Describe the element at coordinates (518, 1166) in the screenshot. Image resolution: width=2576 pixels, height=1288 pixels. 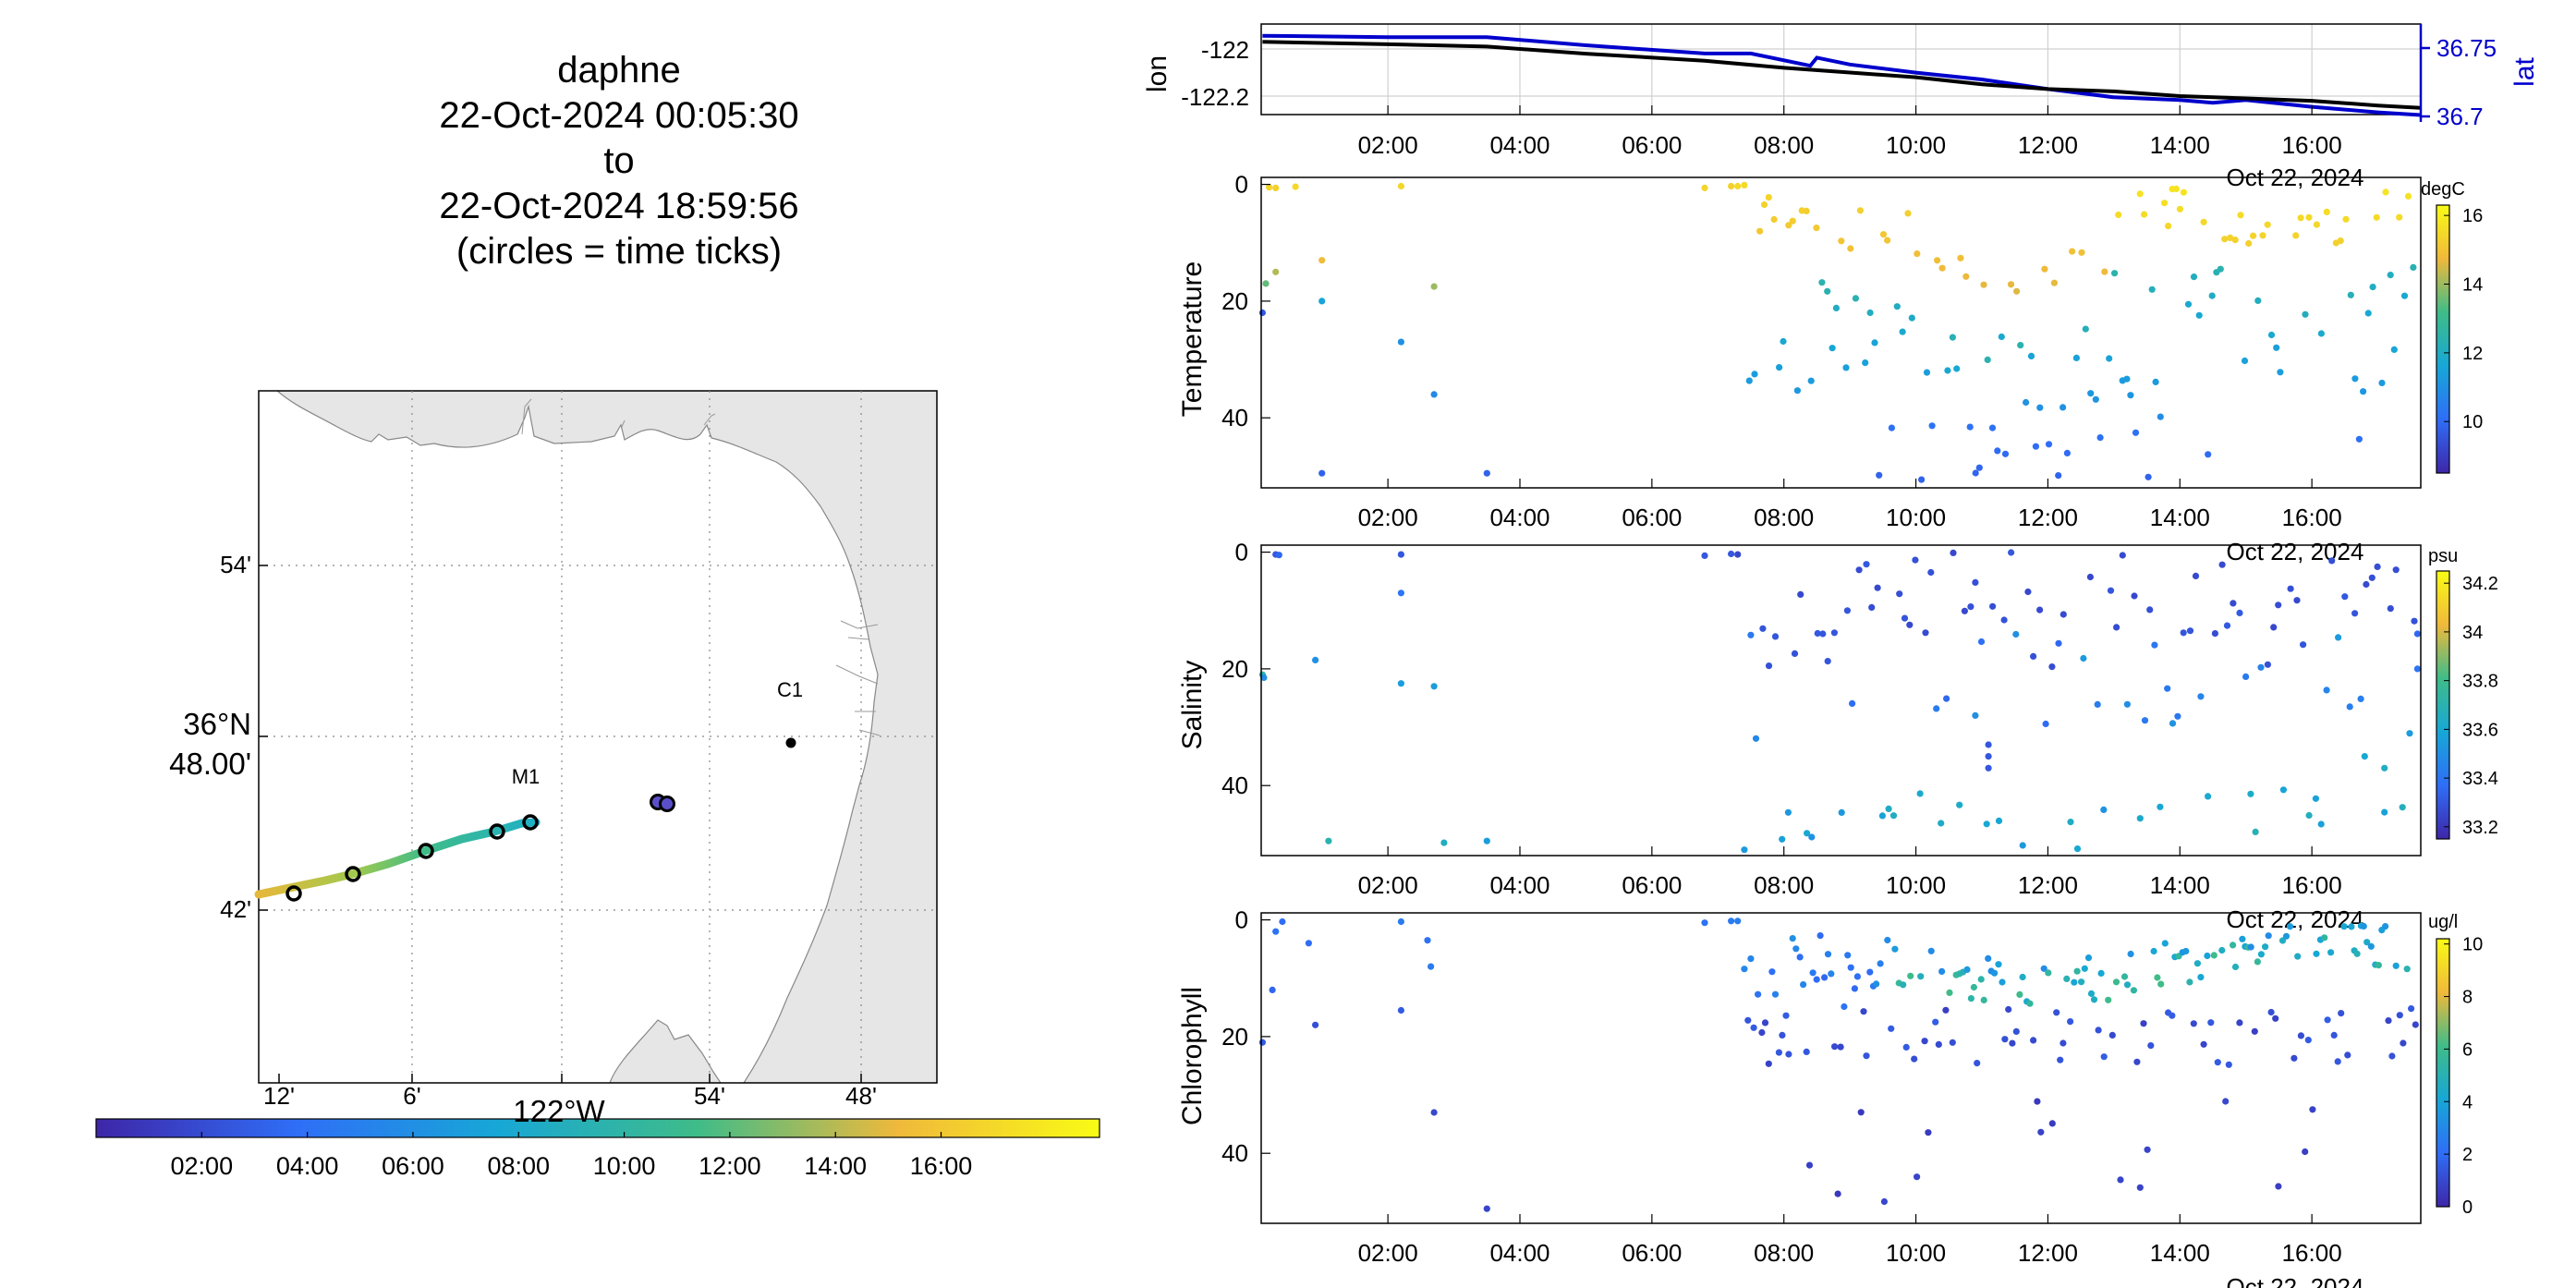
I see `track-colorbar-tick-label: 08:00` at that location.